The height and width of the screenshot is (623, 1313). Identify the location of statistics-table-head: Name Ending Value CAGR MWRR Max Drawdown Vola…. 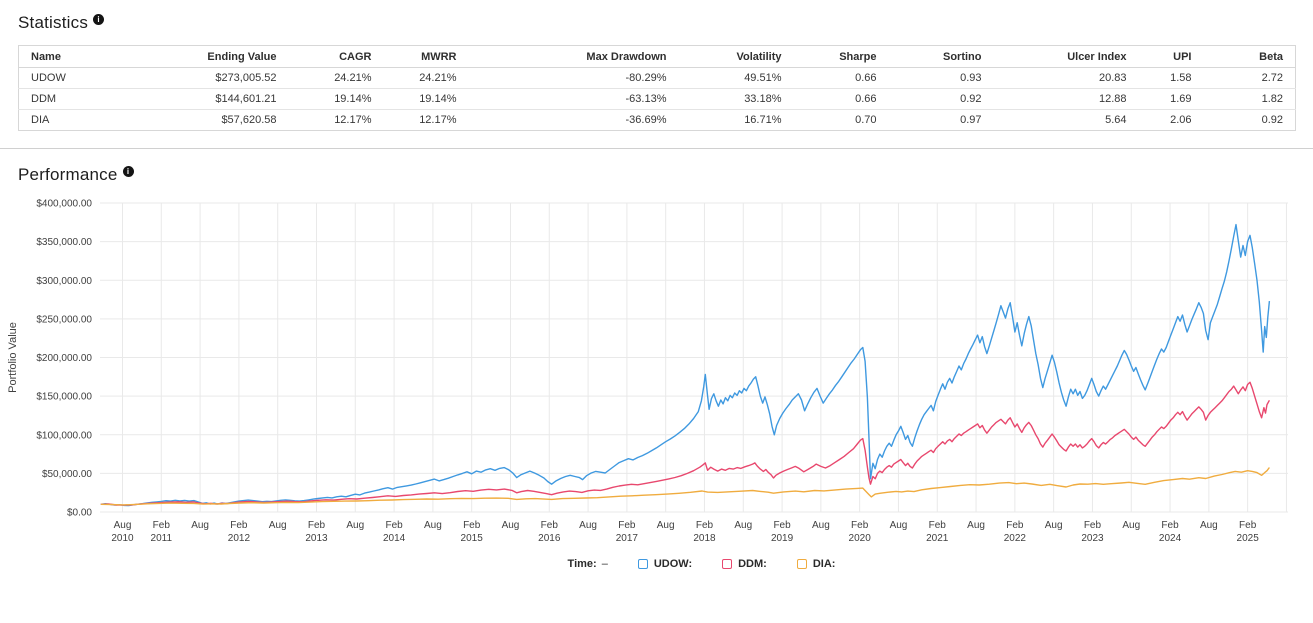
(657, 56).